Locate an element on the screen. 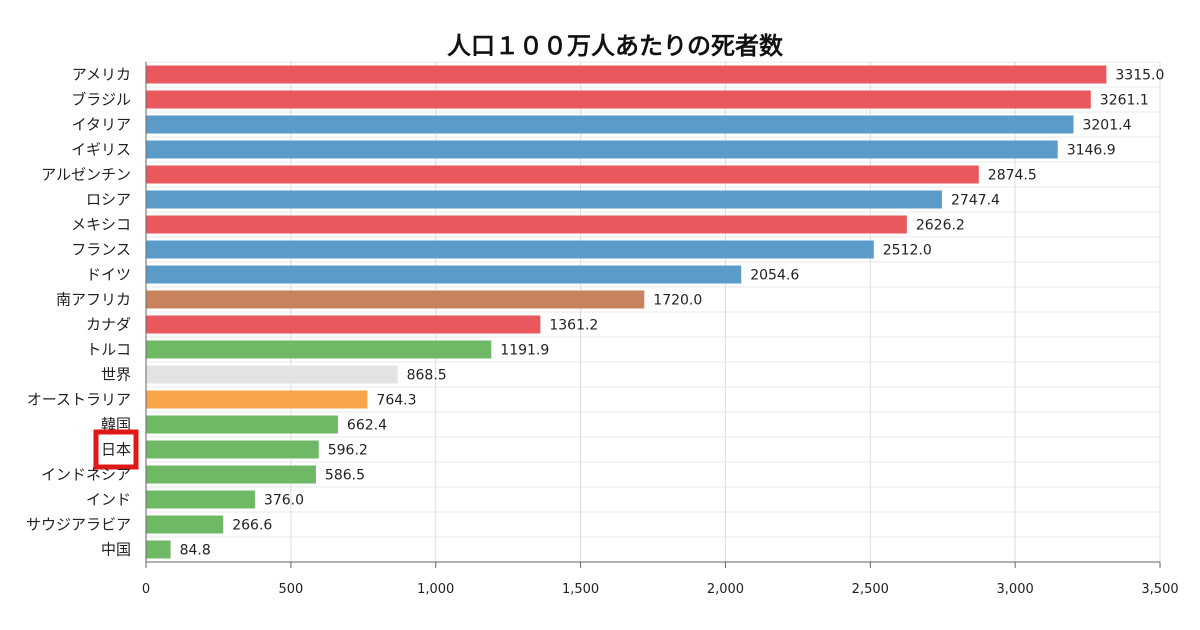 This screenshot has height=630, width=1200. category-label: 南アフリカ is located at coordinates (93, 300).